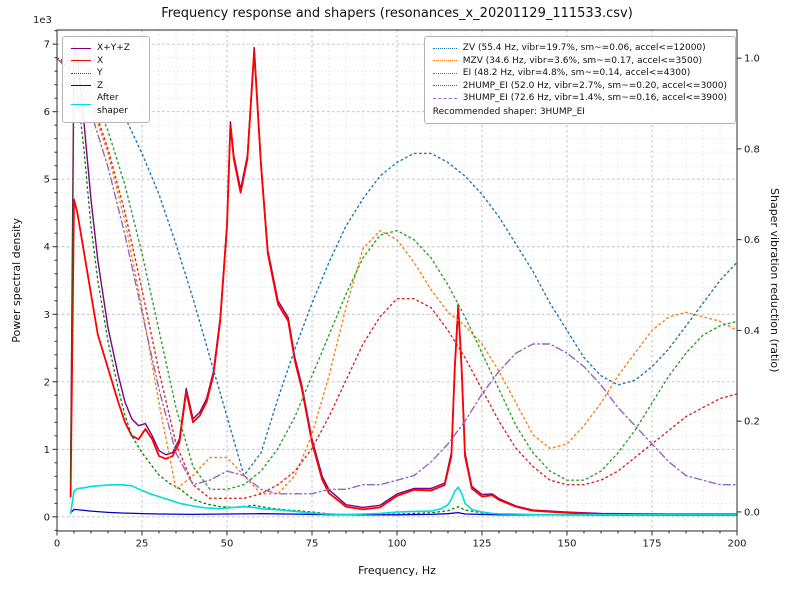 The image size is (800, 600). Describe the element at coordinates (42, 20) in the screenshot. I see `axis-offset-text: 1e3` at that location.